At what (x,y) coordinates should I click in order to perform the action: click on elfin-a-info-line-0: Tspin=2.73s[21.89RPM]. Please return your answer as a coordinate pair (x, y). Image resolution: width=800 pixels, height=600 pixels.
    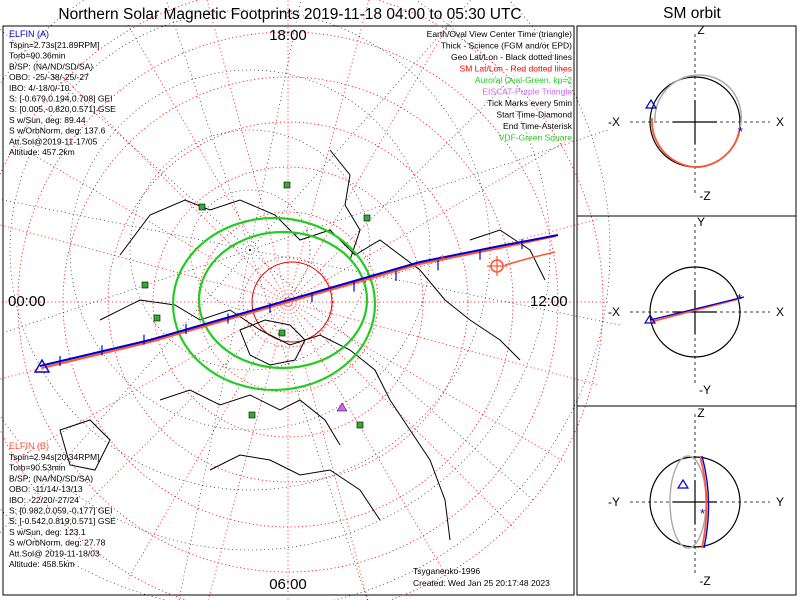
    Looking at the image, I should click on (54, 45).